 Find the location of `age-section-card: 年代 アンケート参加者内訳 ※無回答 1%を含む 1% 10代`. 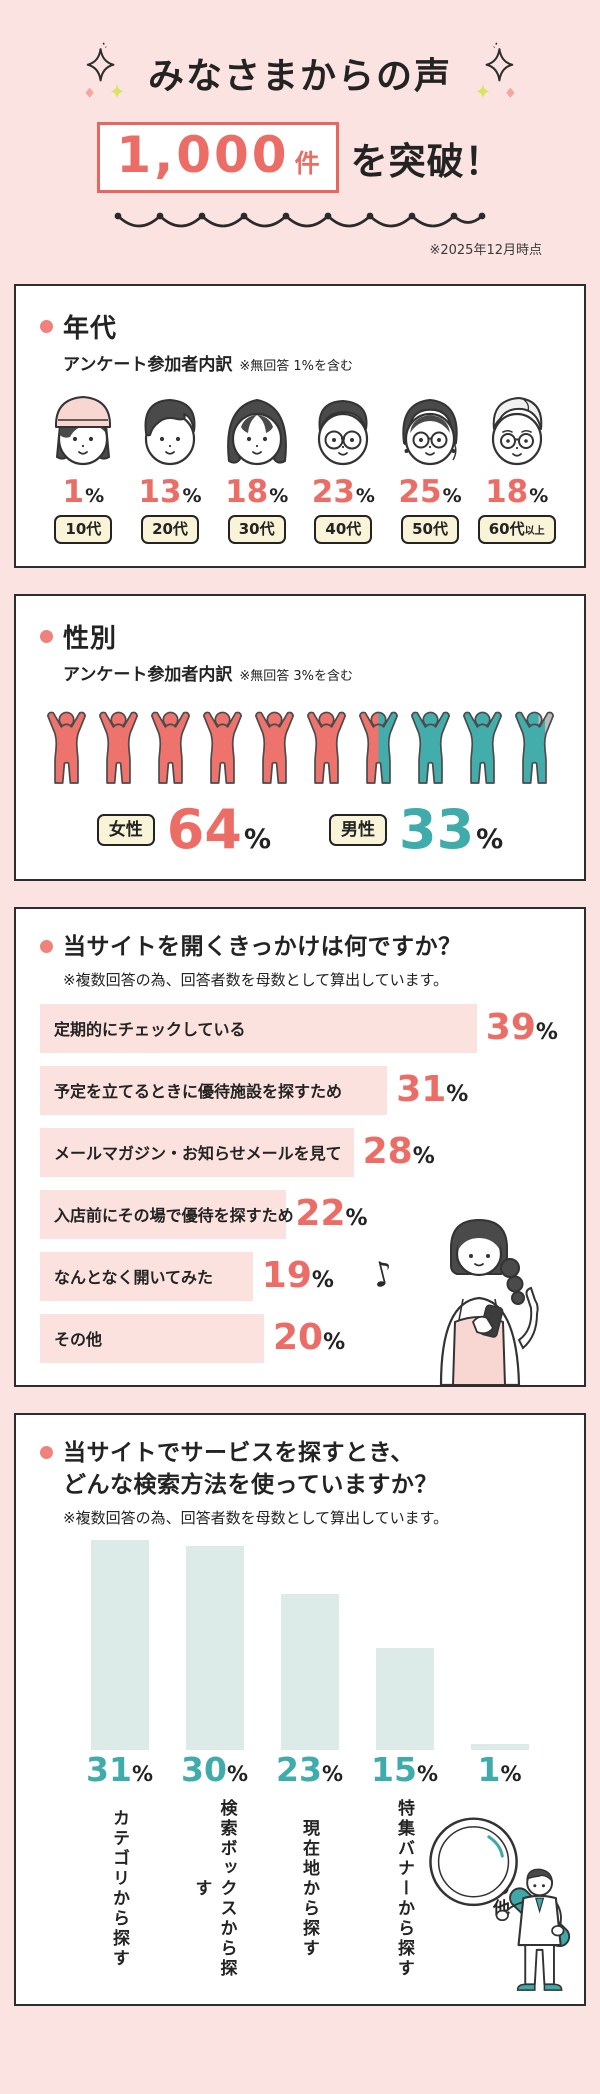

age-section-card: 年代 アンケート参加者内訳 ※無回答 1%を含む 1% 10代 is located at coordinates (300, 426).